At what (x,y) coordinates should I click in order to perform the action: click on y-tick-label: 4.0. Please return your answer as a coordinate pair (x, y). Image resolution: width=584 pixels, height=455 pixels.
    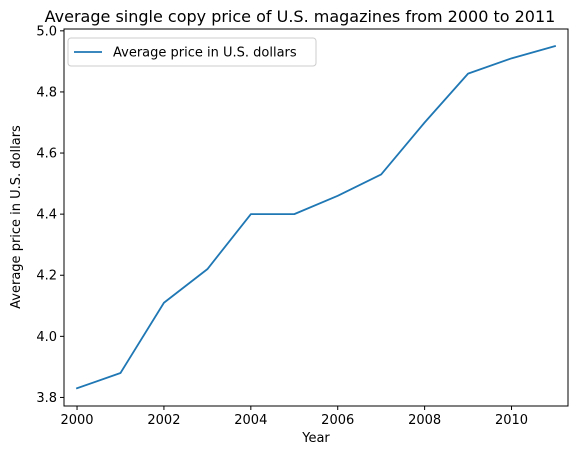
    Looking at the image, I should click on (46, 337).